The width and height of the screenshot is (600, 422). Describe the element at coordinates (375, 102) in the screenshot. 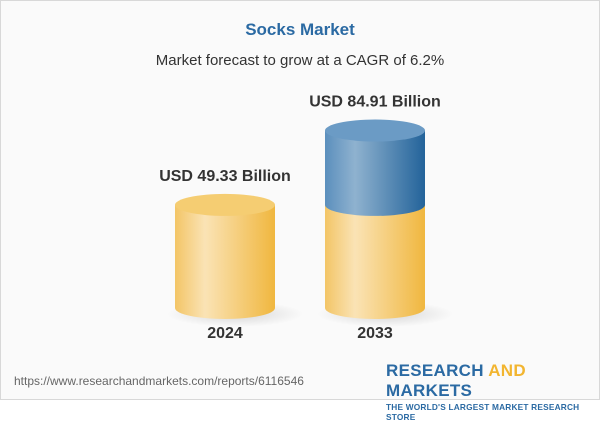

I see `data-label: USD 84.91 Billion` at that location.